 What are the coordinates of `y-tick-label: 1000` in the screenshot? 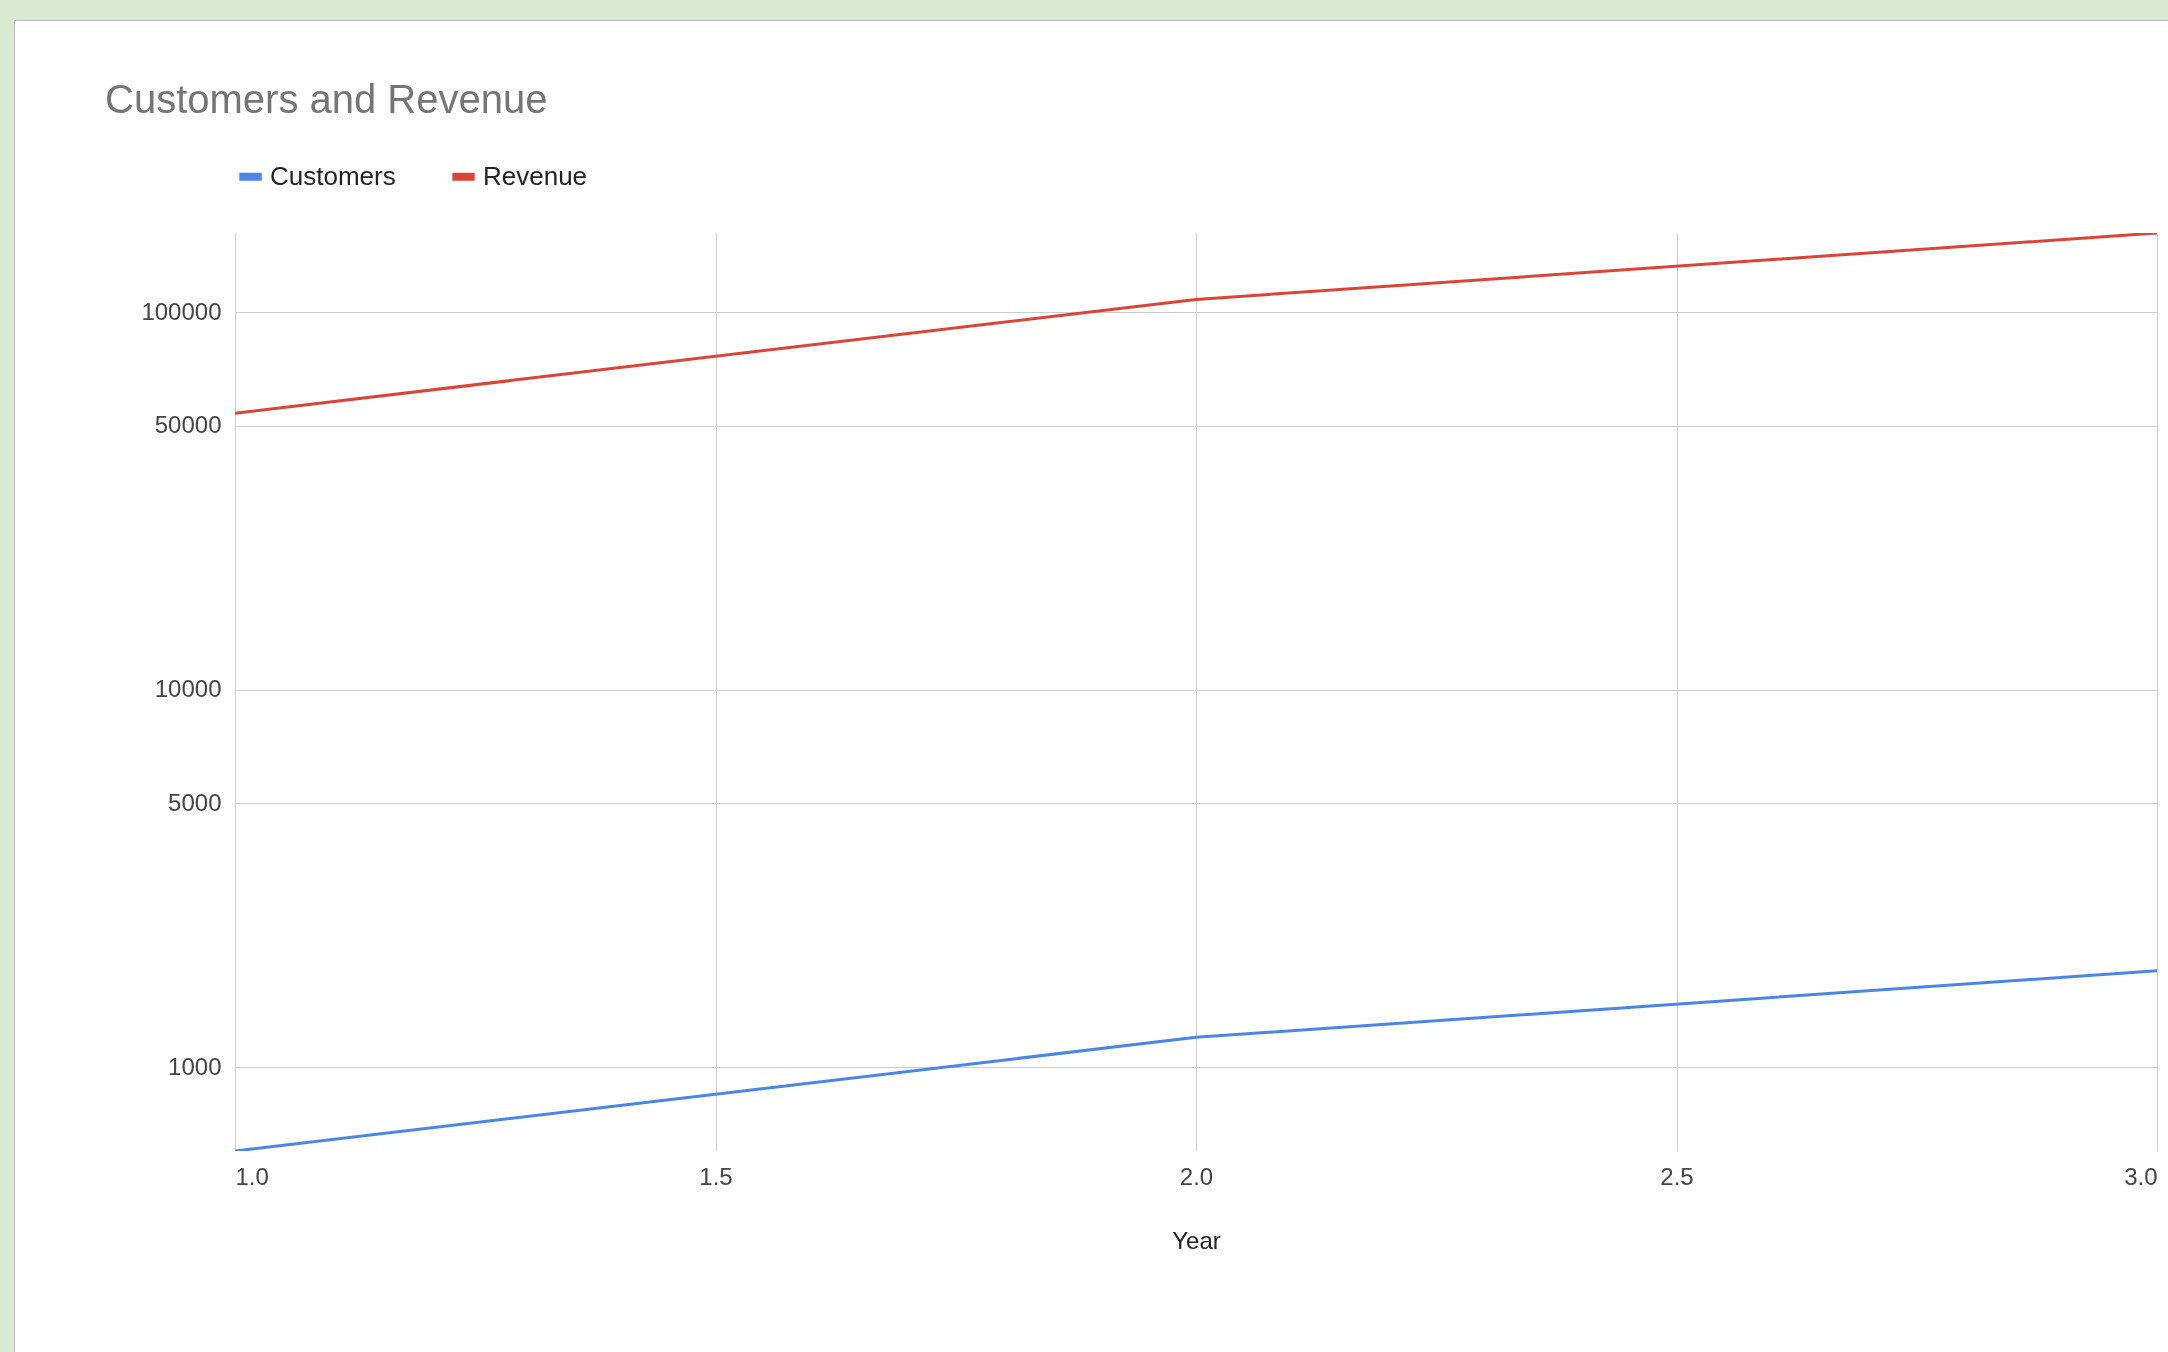 It's located at (195, 1066).